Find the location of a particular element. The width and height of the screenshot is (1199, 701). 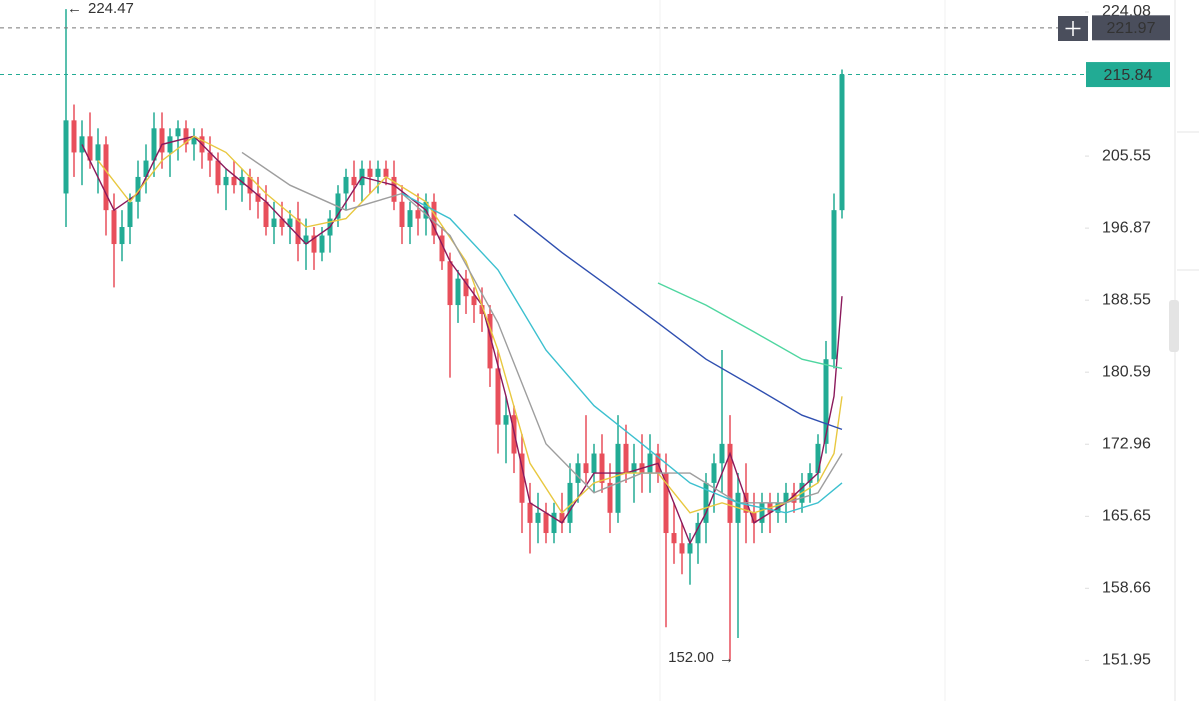

y-tick-label: 196.87 is located at coordinates (1126, 227).